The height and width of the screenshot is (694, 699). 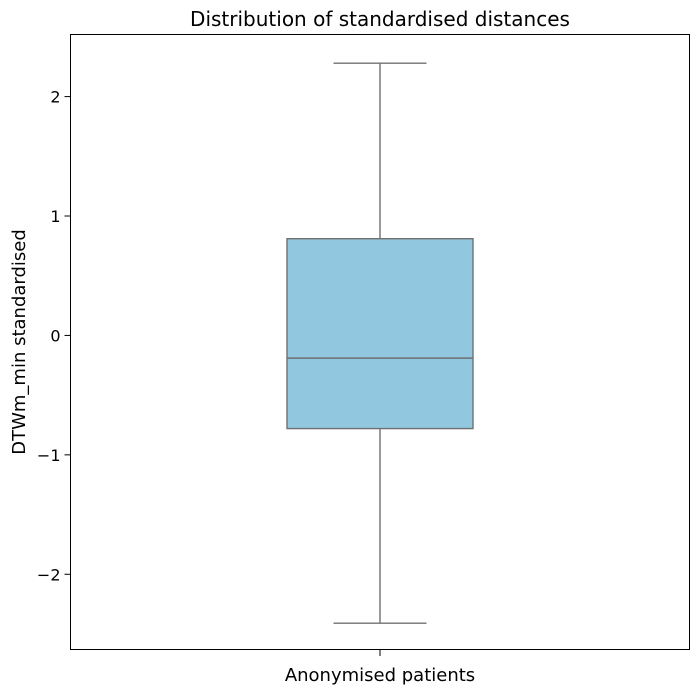 I want to click on y-tick-label: −2, so click(x=49, y=574).